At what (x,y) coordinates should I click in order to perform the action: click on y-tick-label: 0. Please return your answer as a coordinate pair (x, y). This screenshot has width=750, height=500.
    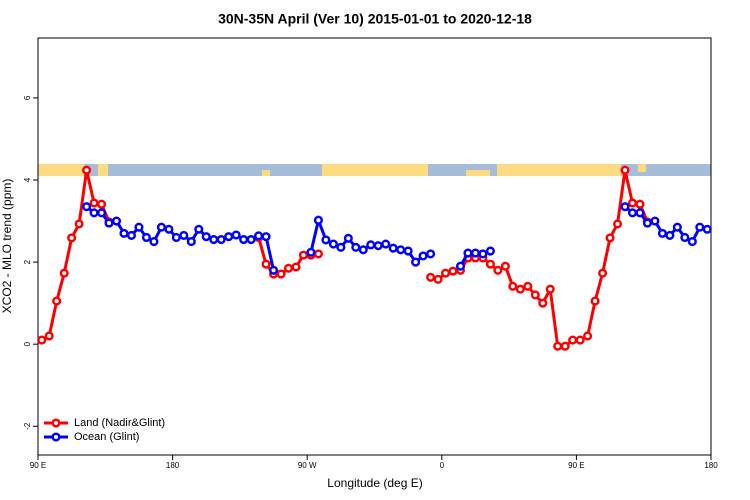
    Looking at the image, I should click on (27, 343).